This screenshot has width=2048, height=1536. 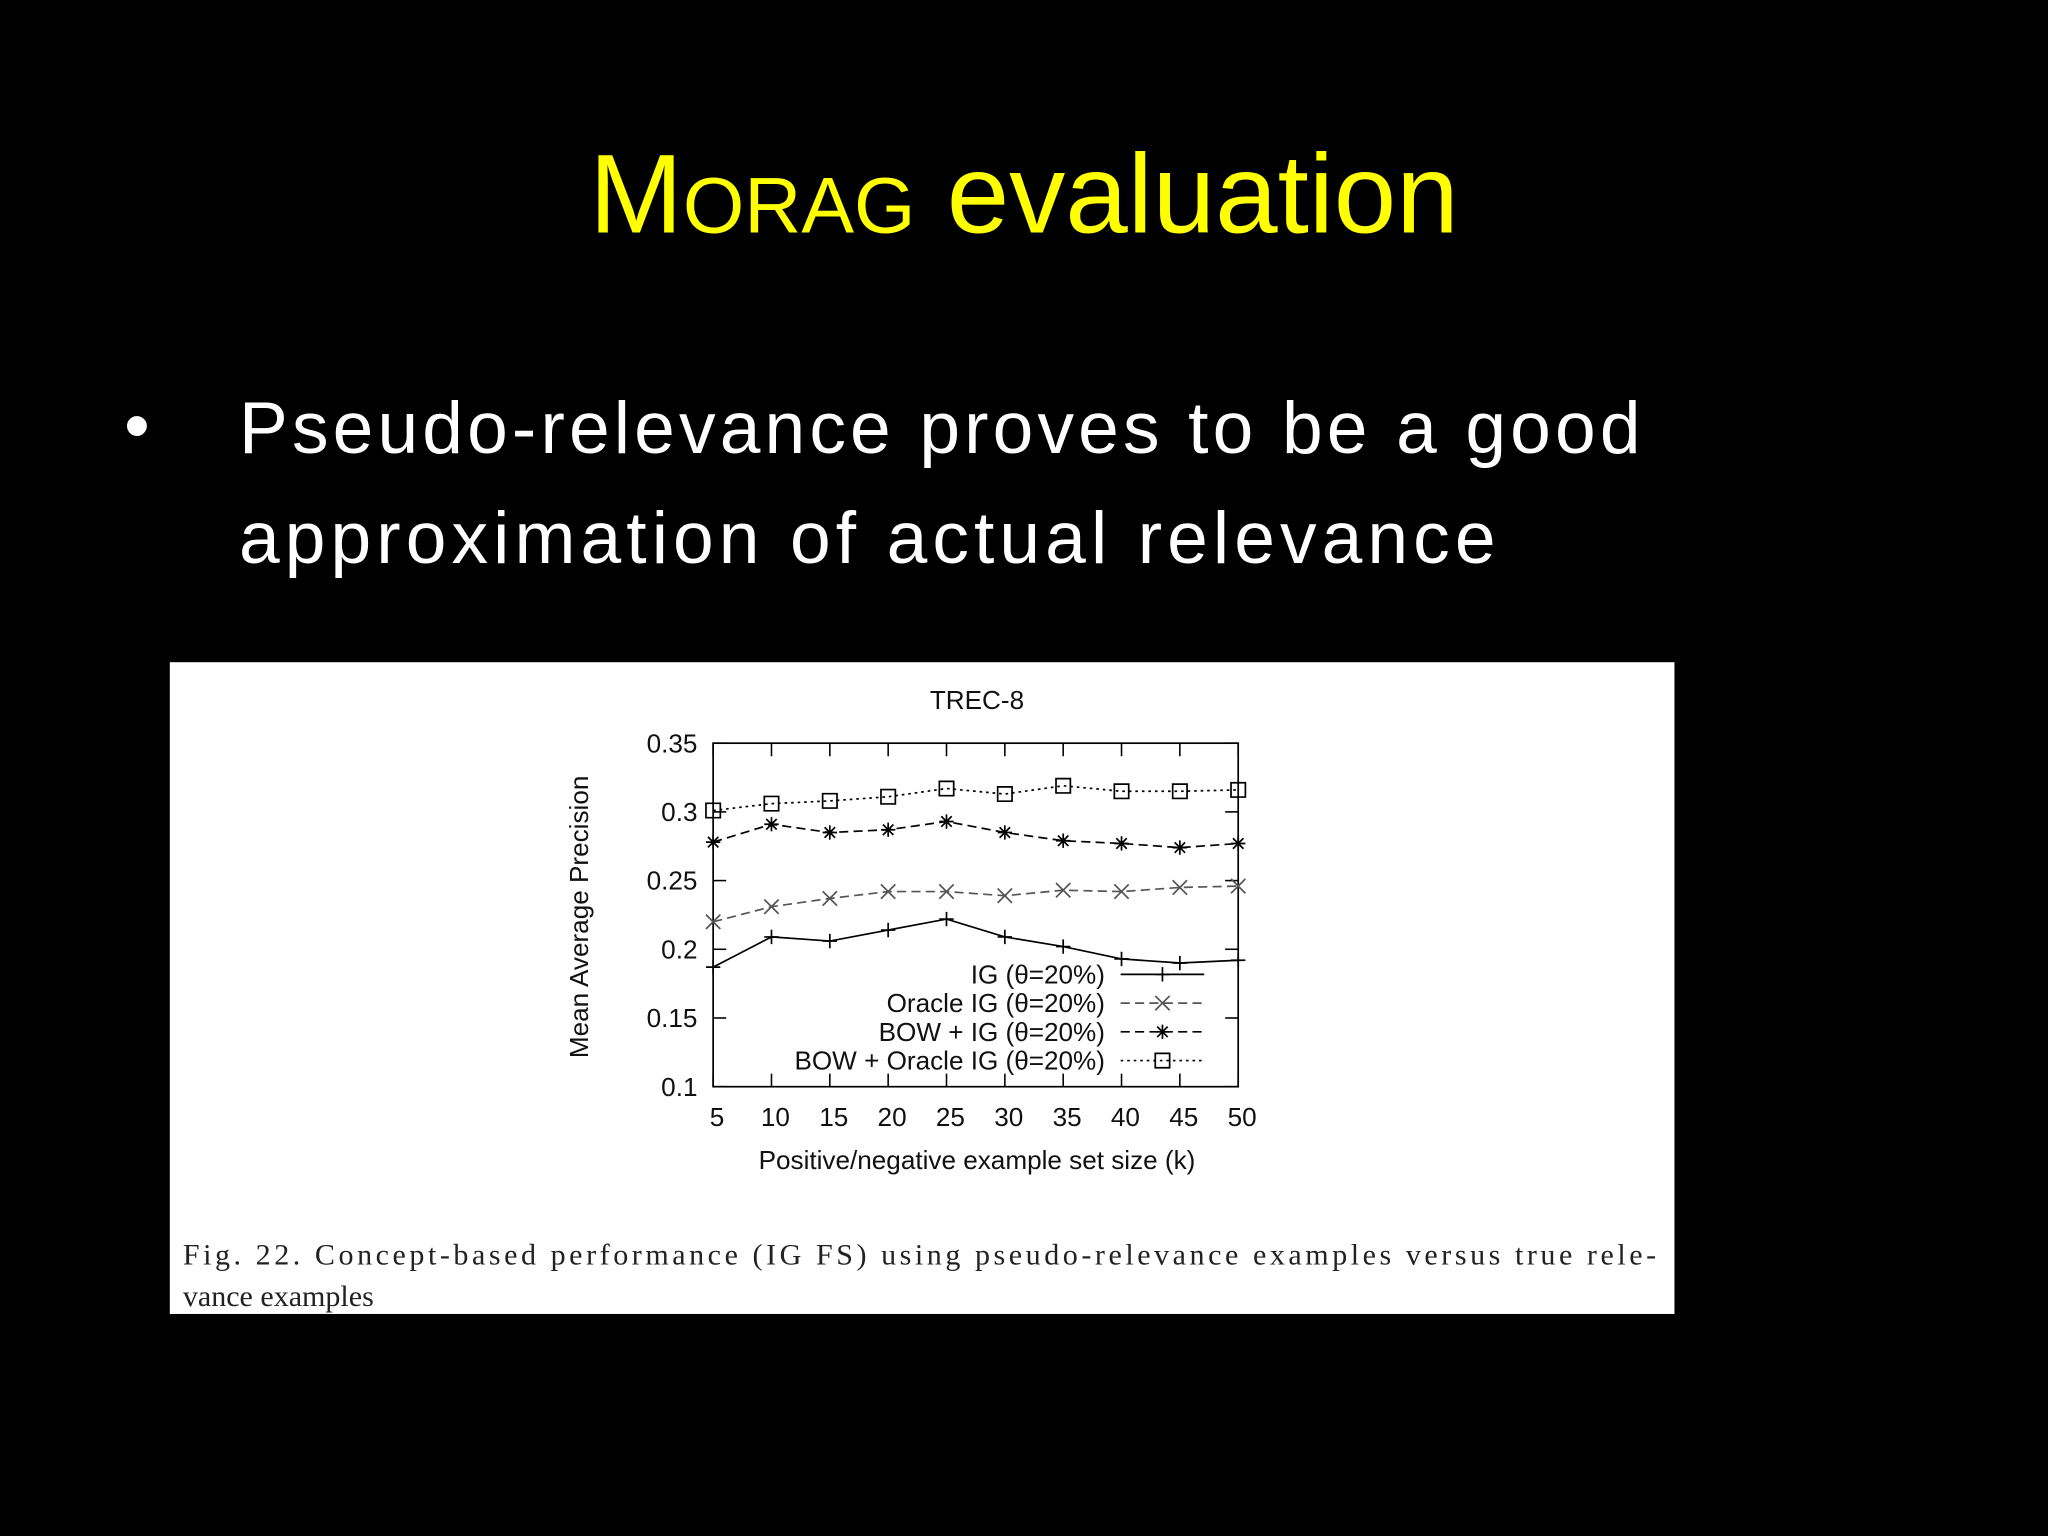 I want to click on x-tick-label: 40, so click(x=1125, y=1117).